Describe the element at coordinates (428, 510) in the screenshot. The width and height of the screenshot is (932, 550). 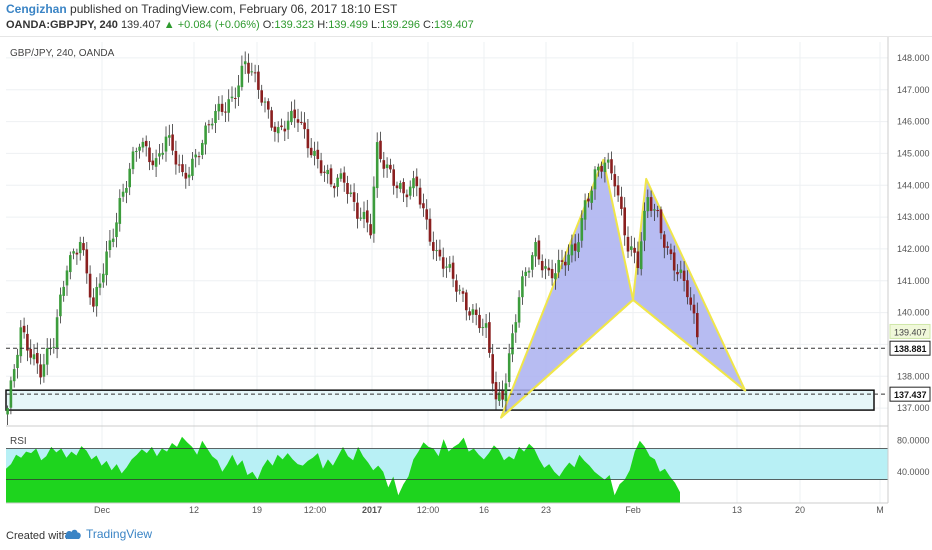
I see `x-tick-label: 12:00` at that location.